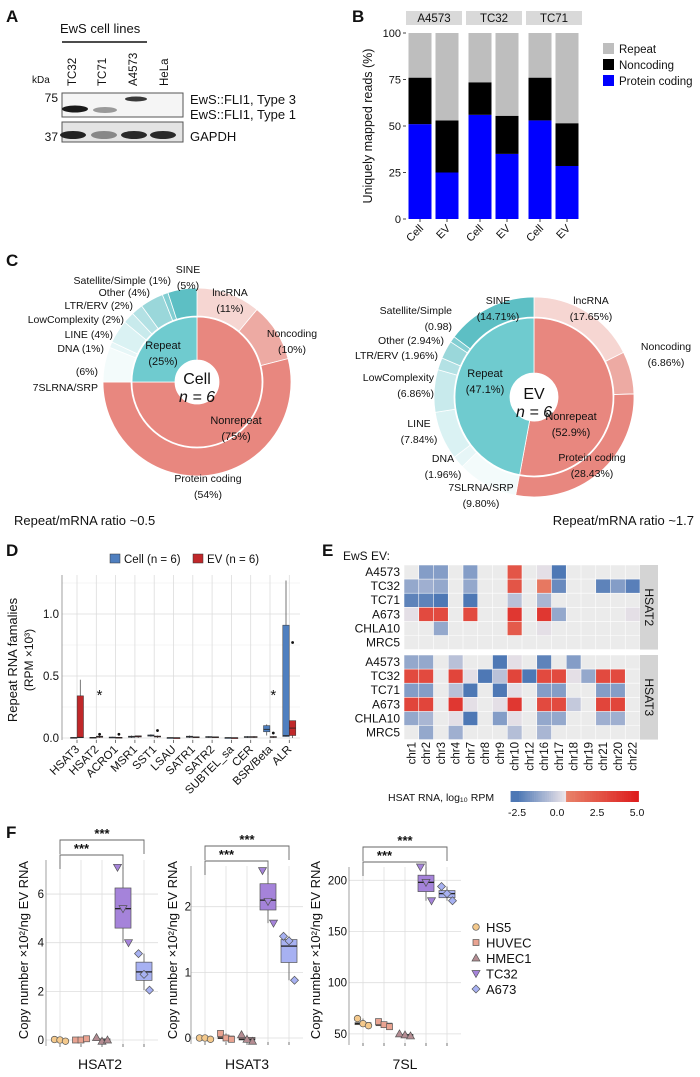 This screenshot has width=700, height=1077. I want to click on y-tick-label: 100, so click(392, 34).